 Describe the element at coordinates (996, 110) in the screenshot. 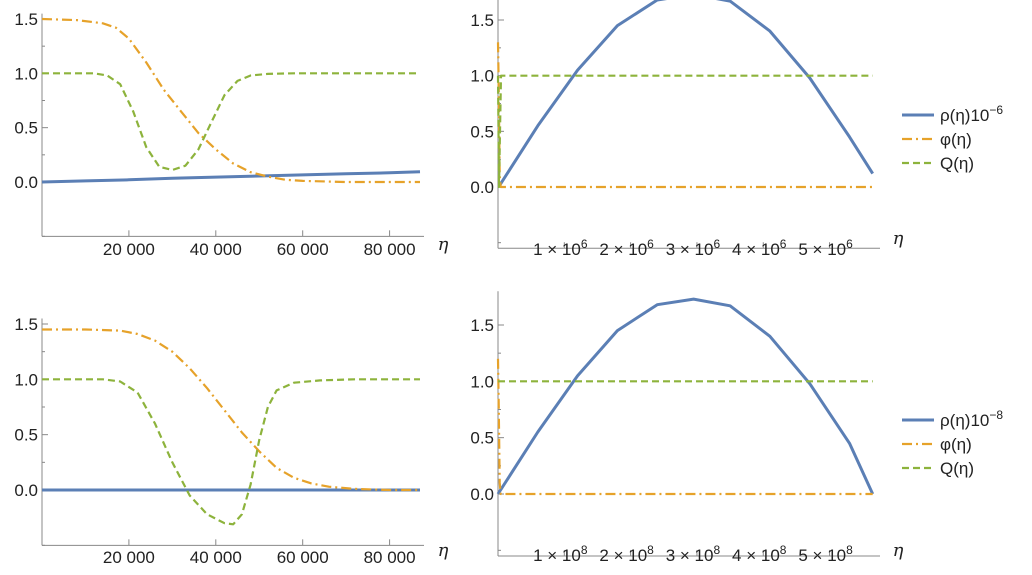

I see `legend-exponent: −6` at that location.